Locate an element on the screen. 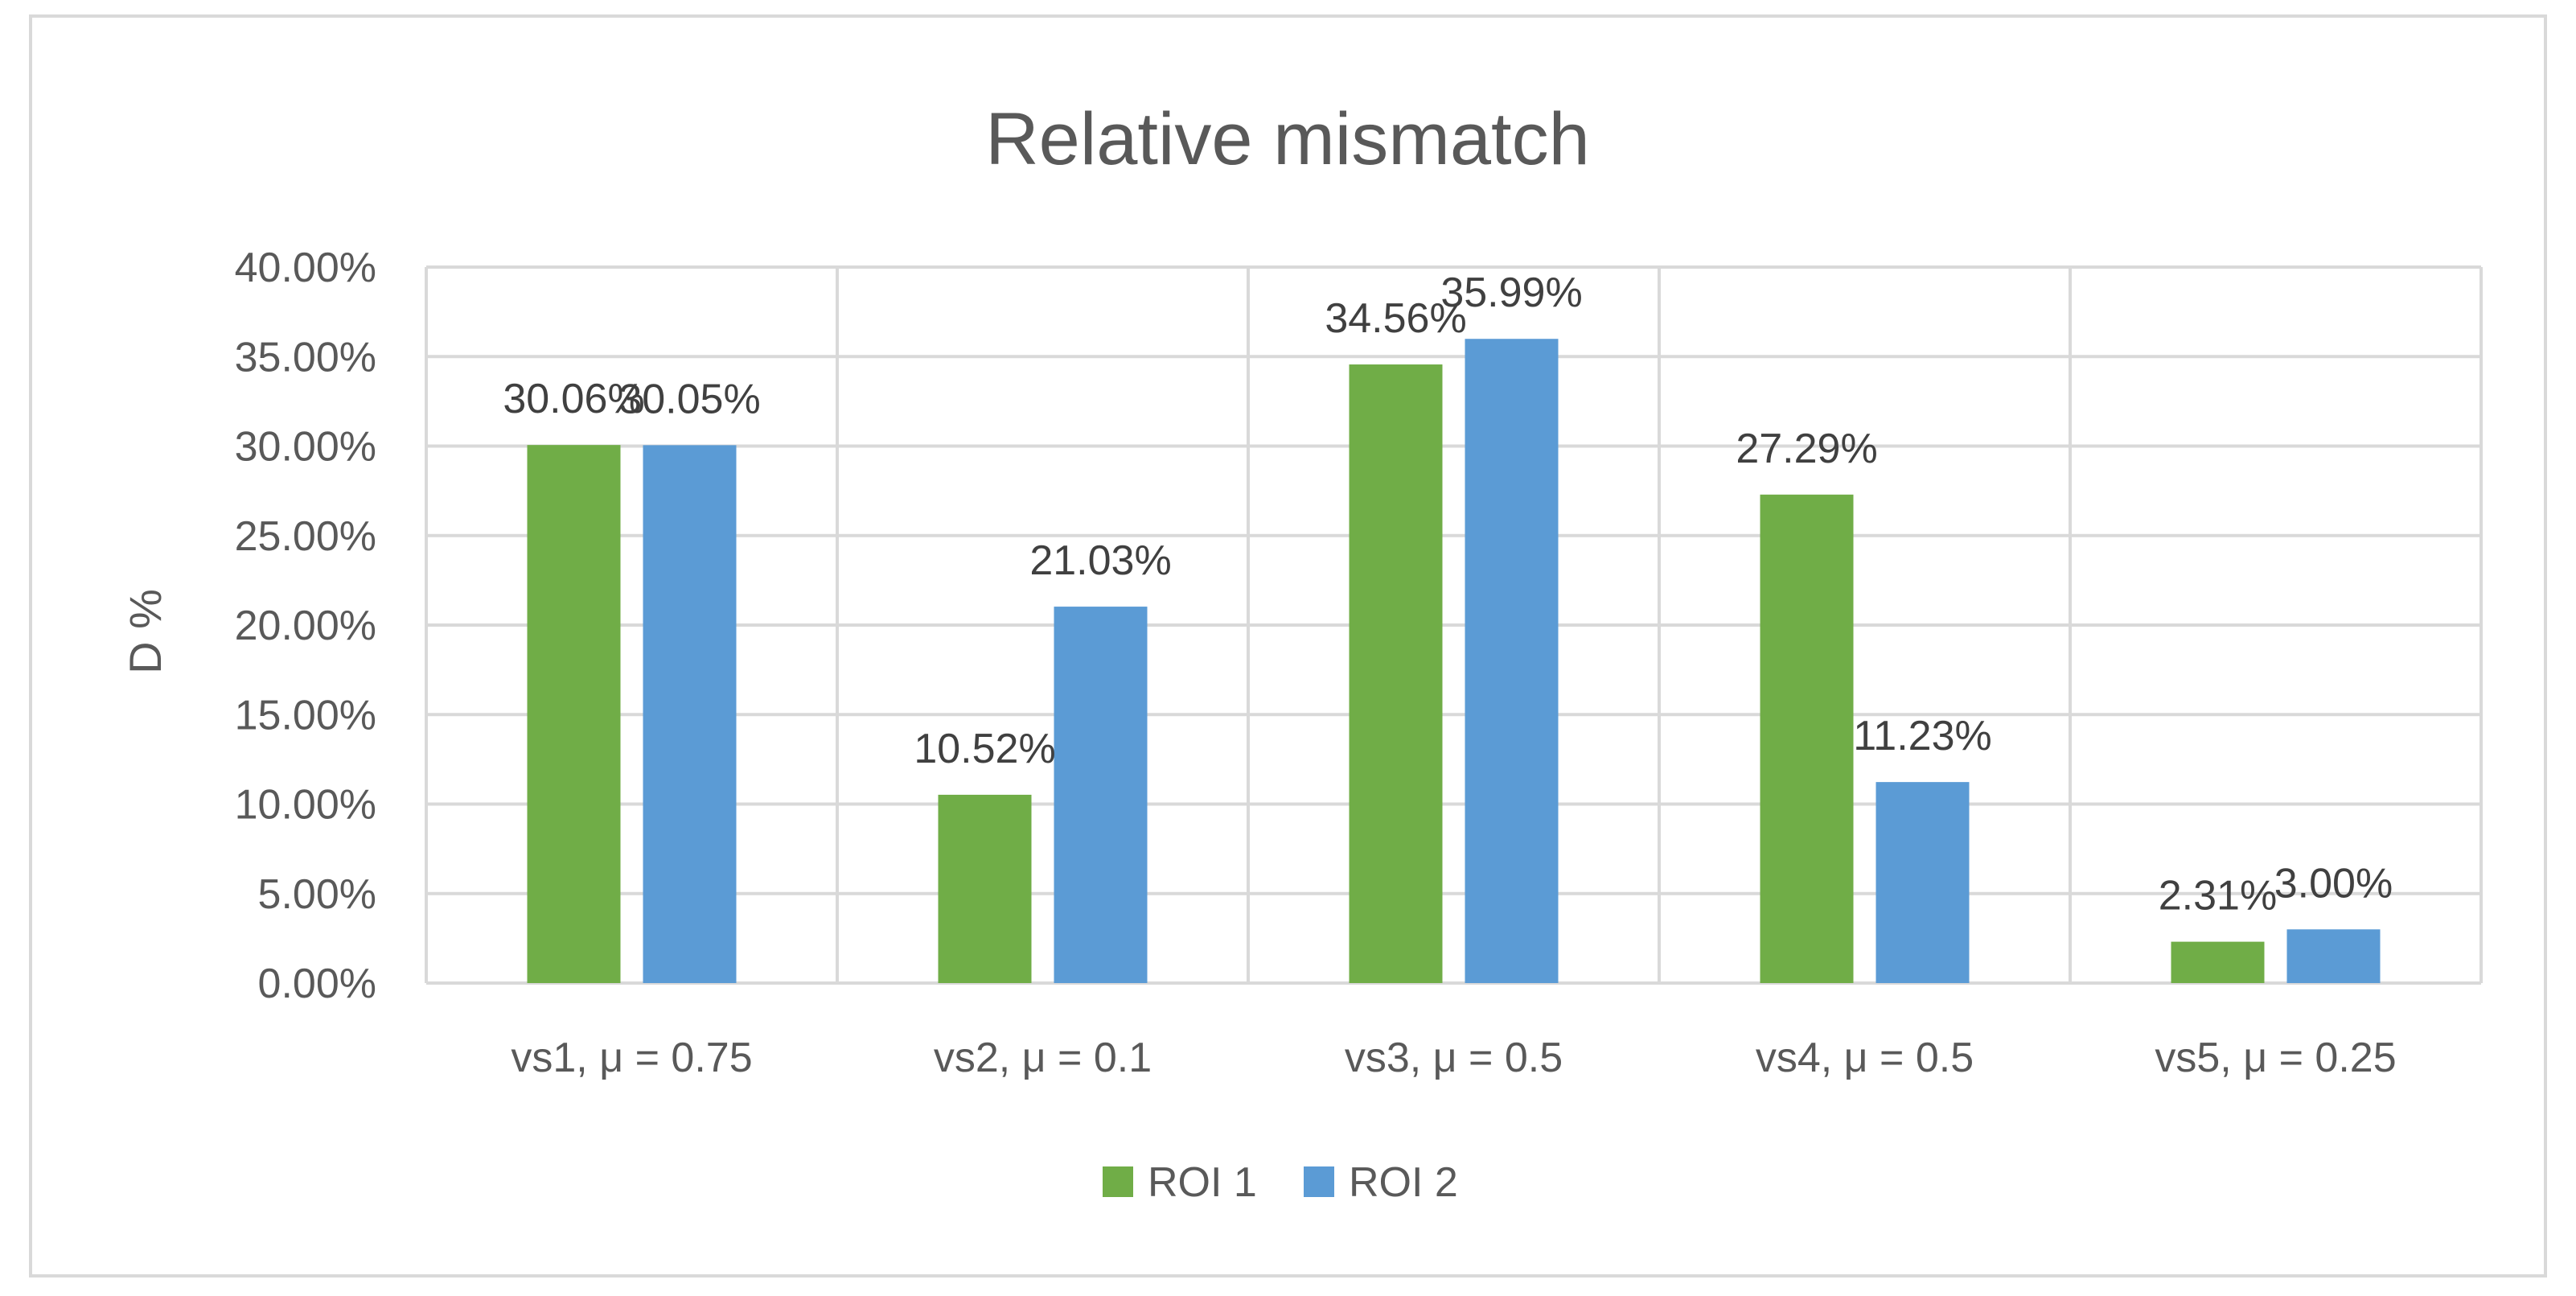 The image size is (2576, 1296). y-tick-label: 25.00% is located at coordinates (305, 536).